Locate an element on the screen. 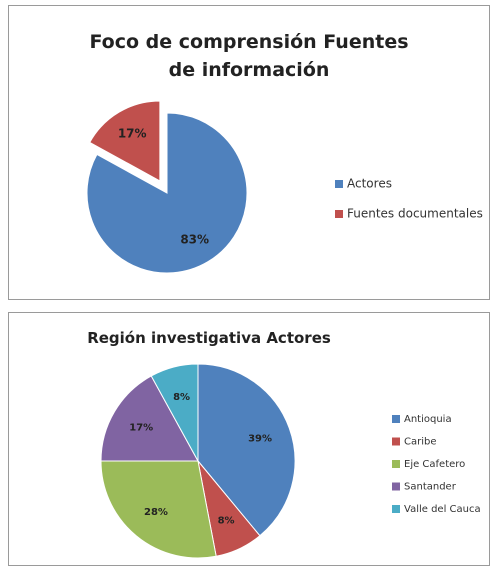  data-label: 39% is located at coordinates (260, 439).